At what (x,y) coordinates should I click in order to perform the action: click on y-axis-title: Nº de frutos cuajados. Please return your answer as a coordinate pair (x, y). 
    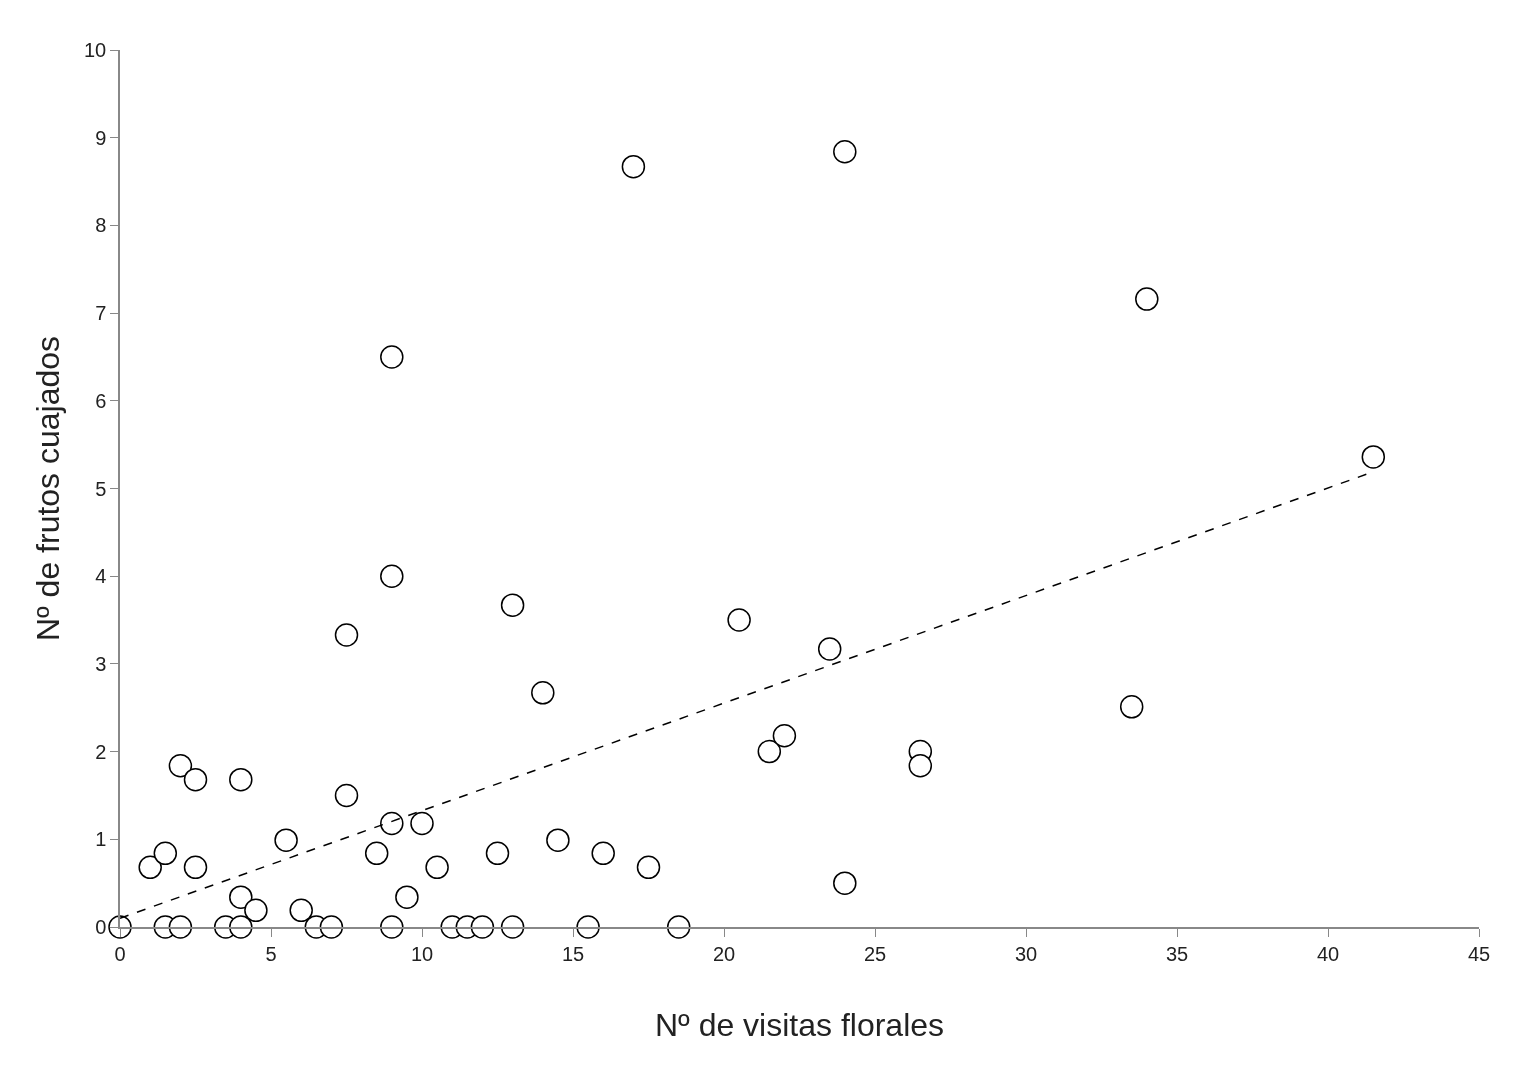
    Looking at the image, I should click on (47, 488).